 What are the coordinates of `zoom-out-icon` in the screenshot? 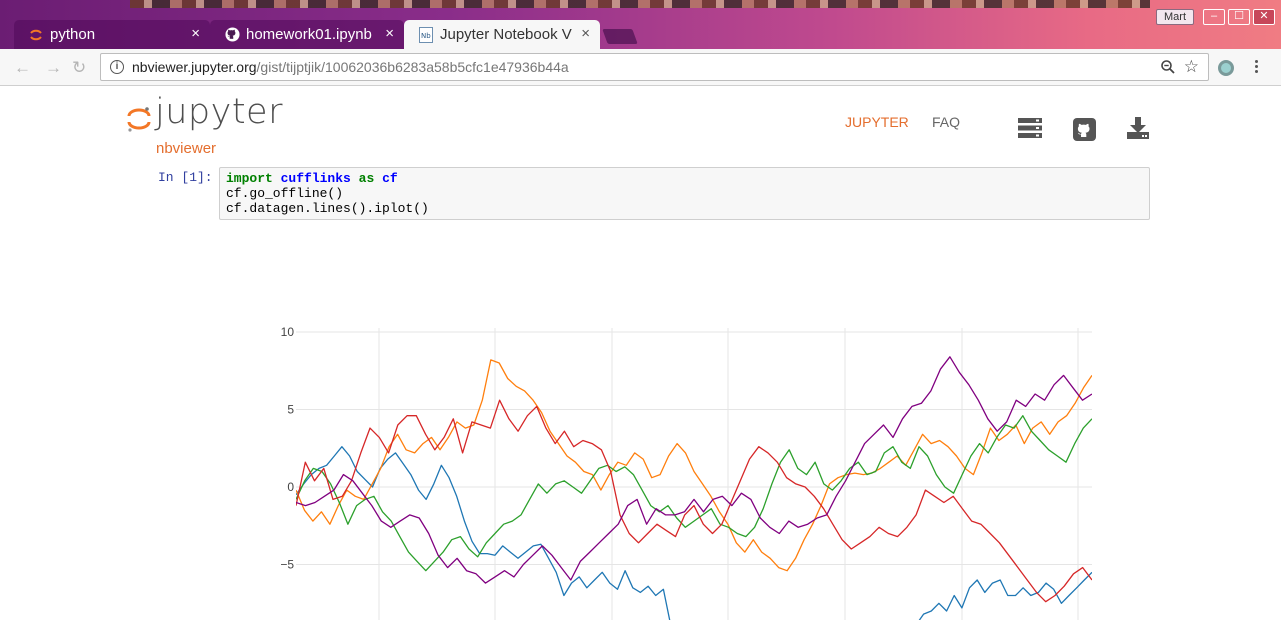 It's located at (1168, 68).